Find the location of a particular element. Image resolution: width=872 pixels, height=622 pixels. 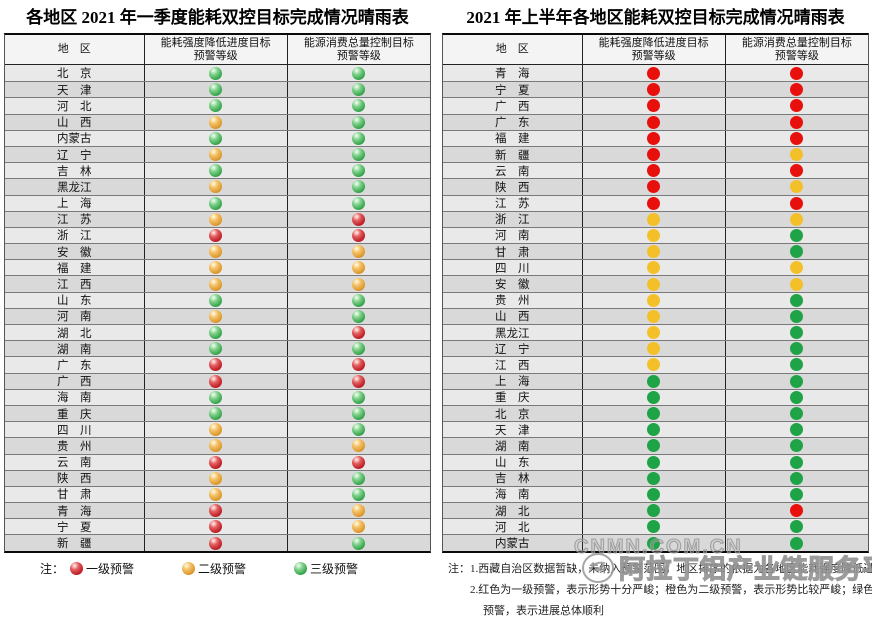

region-cell: 江 西 is located at coordinates (512, 365).